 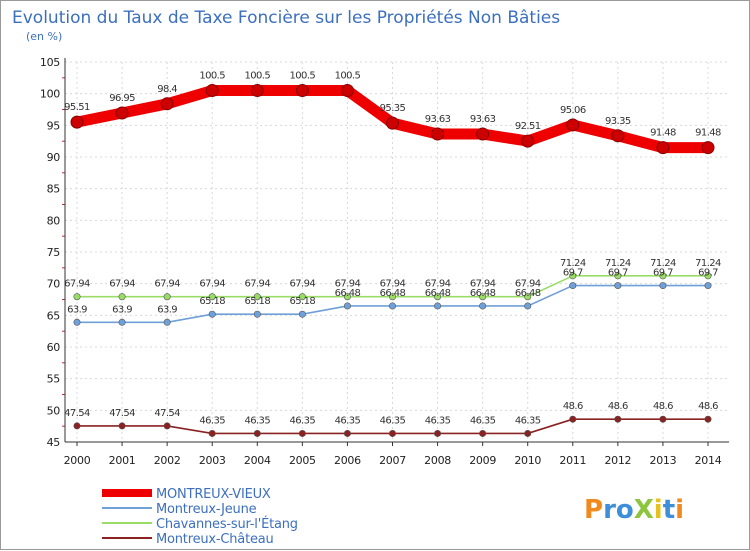 What do you see at coordinates (392, 460) in the screenshot?
I see `x-tick-label: 2007` at bounding box center [392, 460].